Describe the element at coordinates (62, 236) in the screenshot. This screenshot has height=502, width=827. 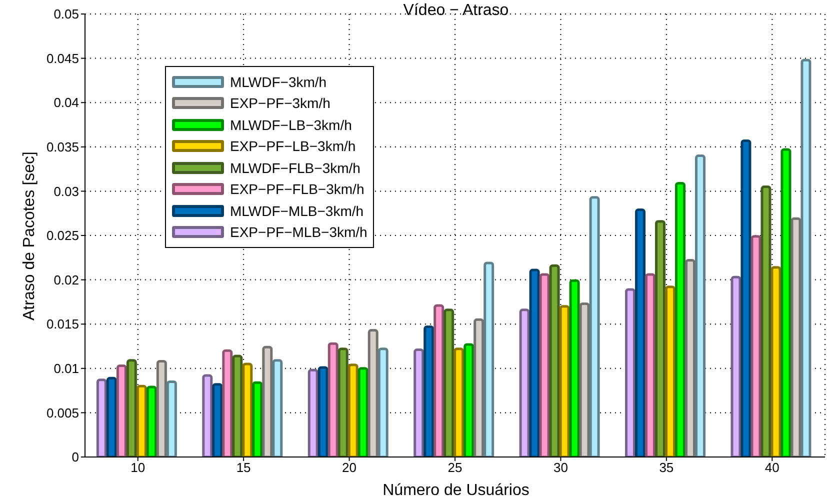
I see `y-tick-label: 0.025` at that location.